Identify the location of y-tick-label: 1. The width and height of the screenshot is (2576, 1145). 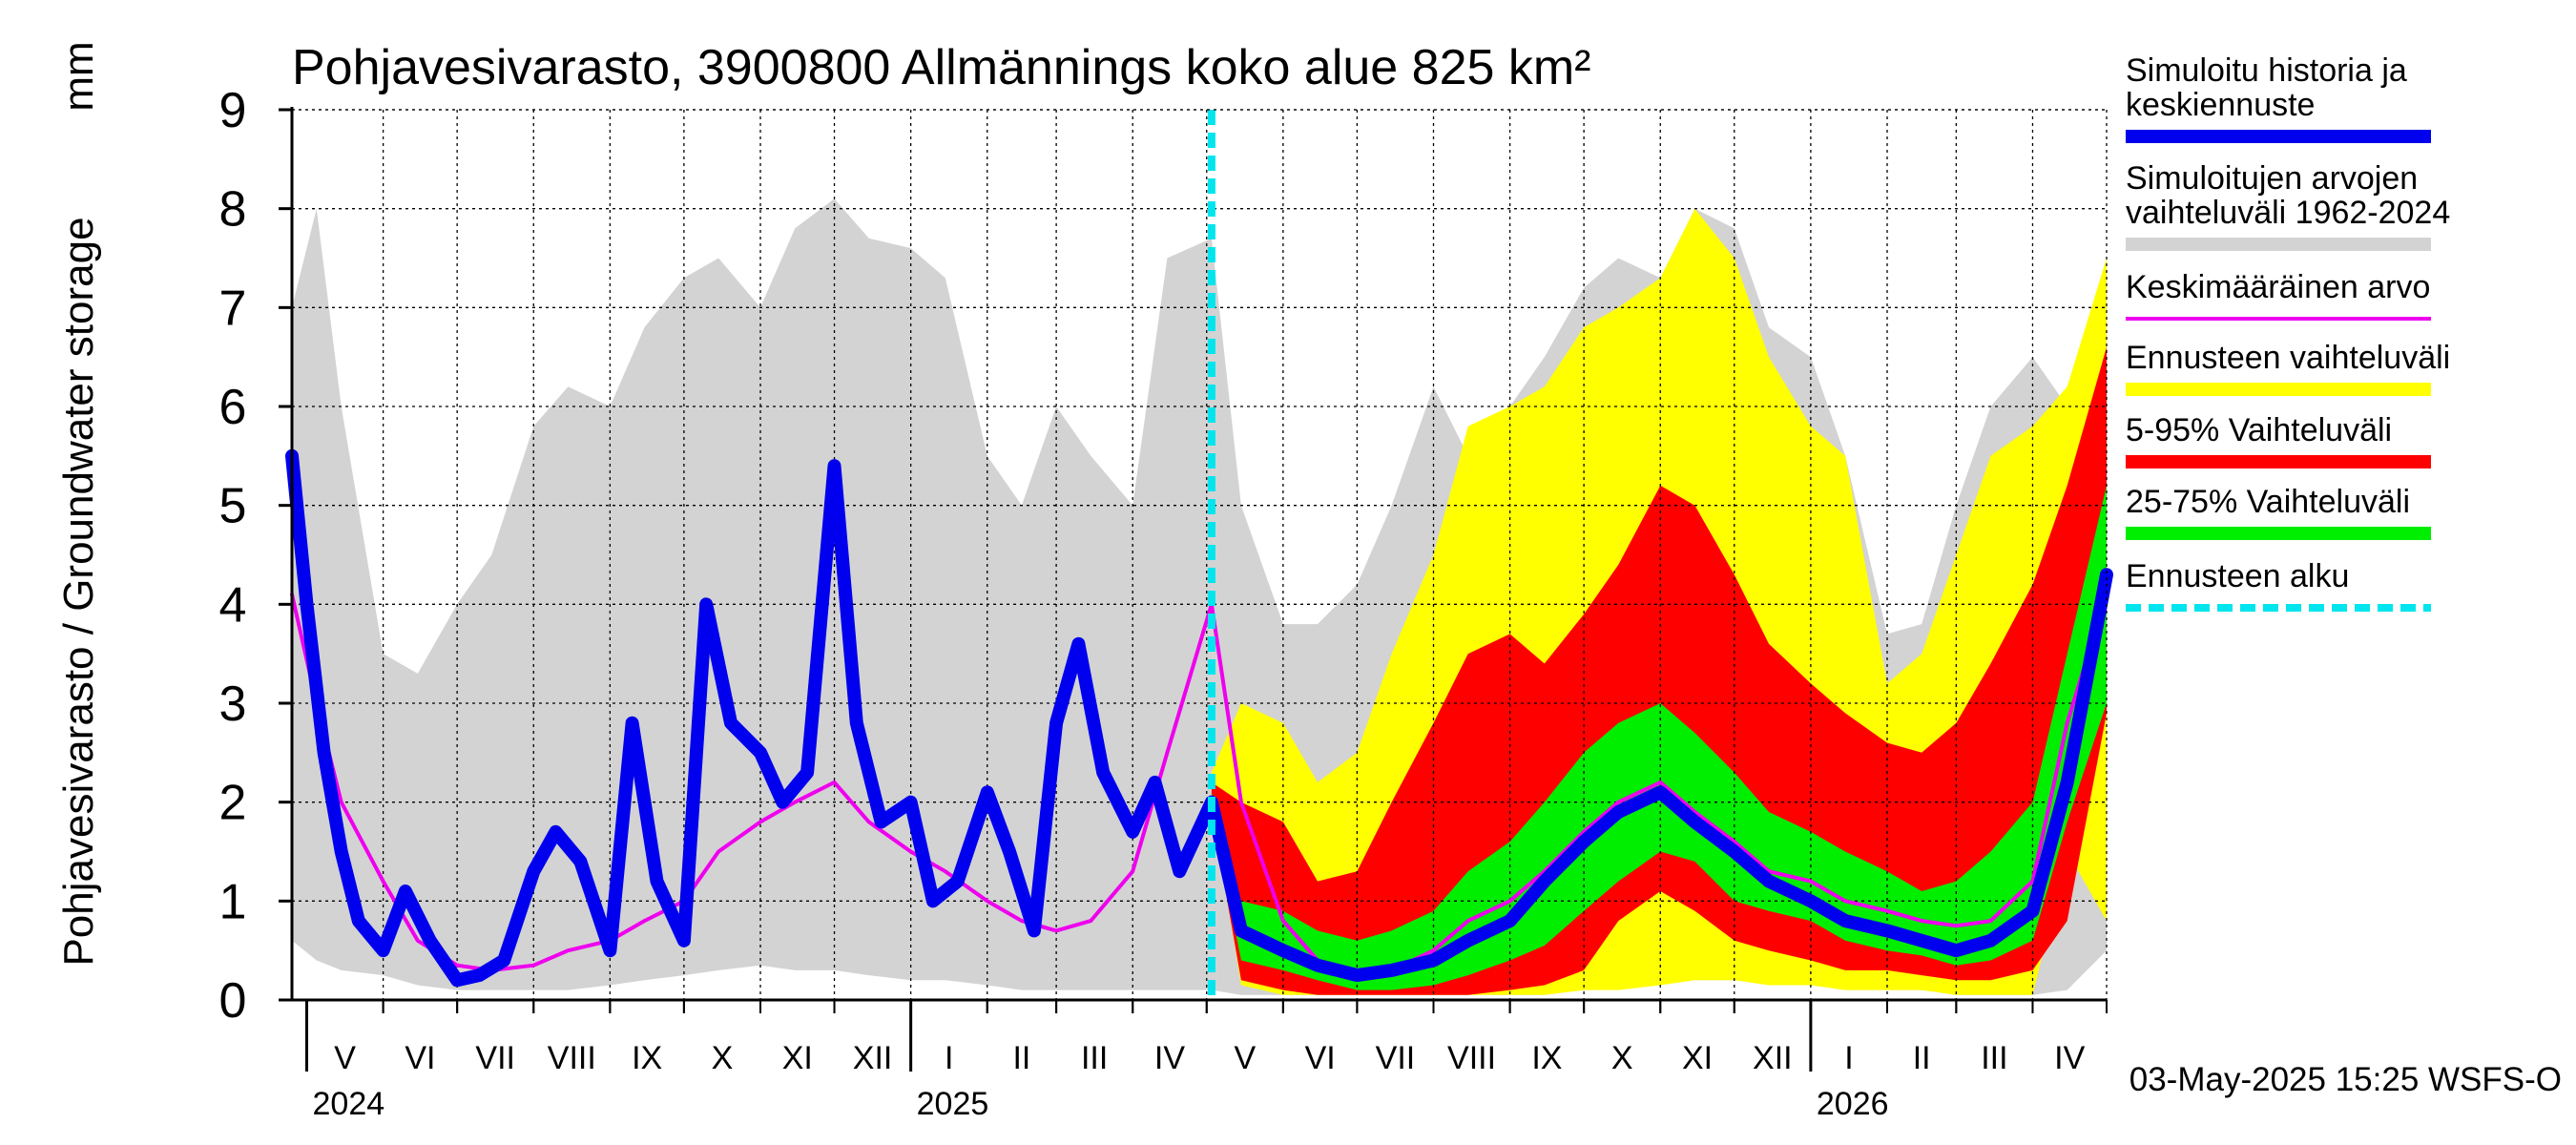
(233, 901).